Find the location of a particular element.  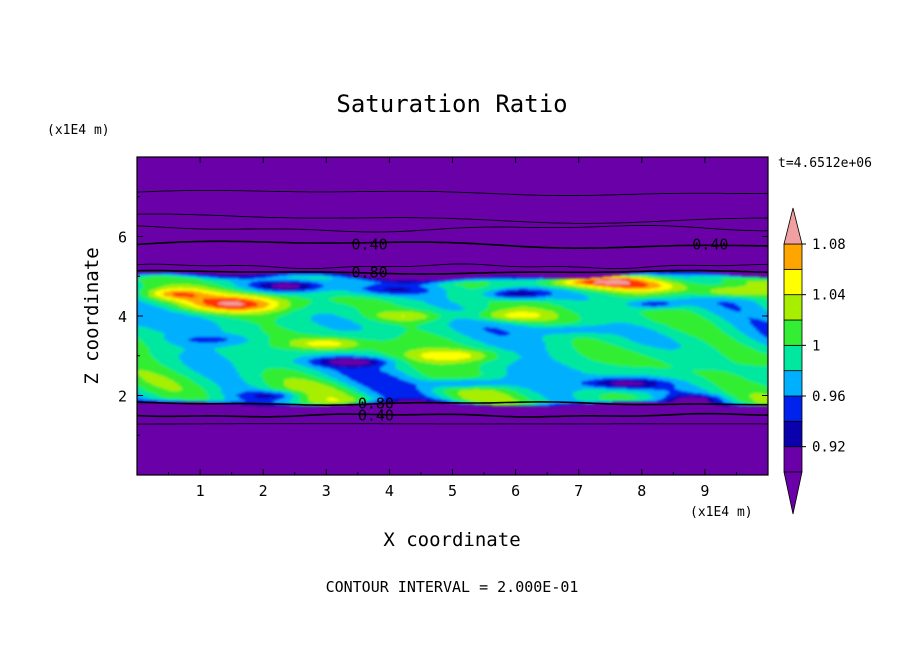

colorbar-tick-label: 1.04 is located at coordinates (829, 296).